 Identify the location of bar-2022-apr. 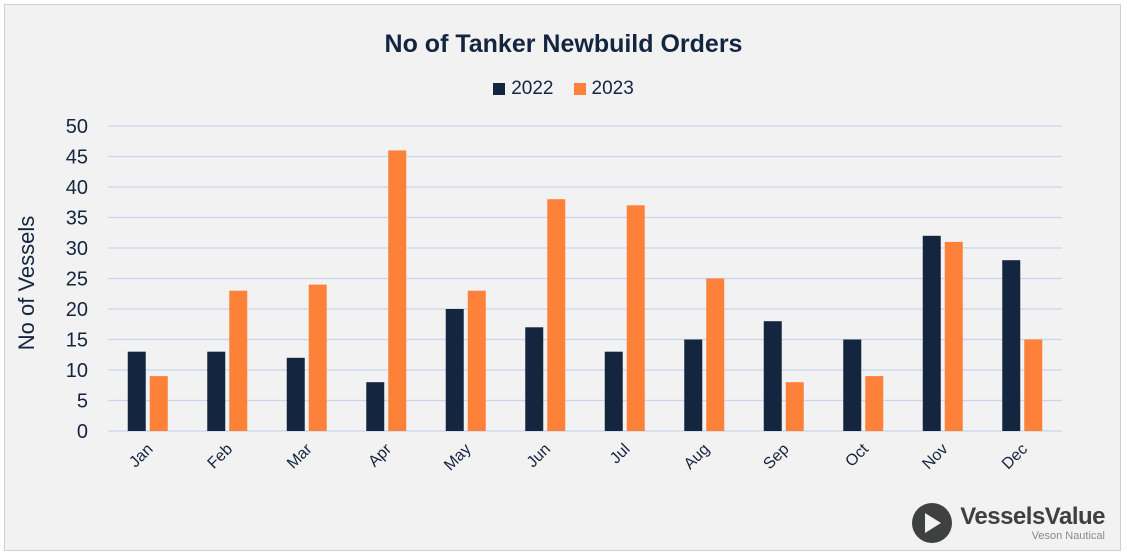
(375, 406).